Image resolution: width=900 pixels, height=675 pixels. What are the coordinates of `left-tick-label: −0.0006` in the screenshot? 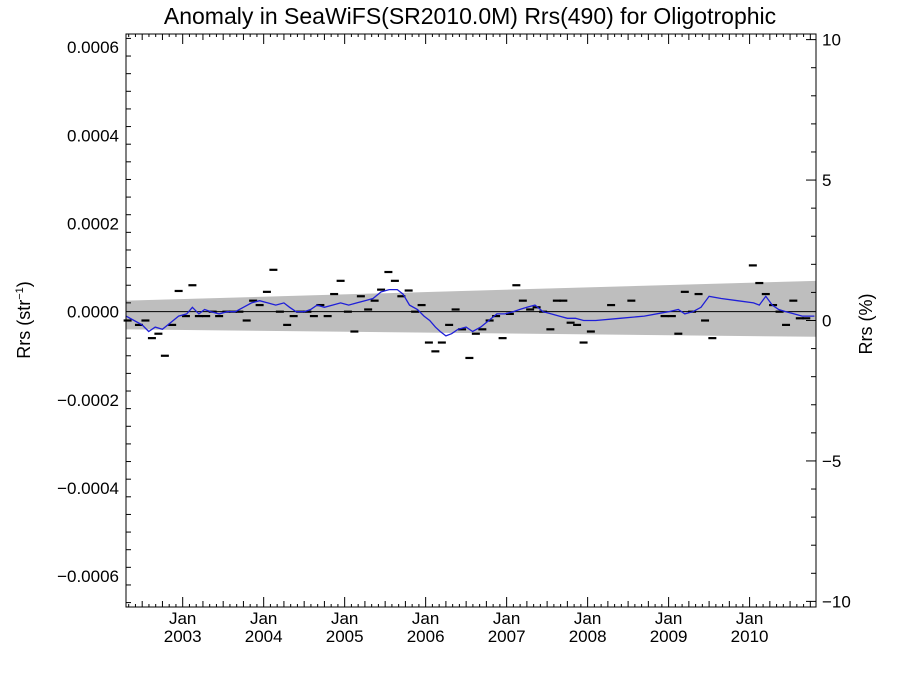 It's located at (88, 576).